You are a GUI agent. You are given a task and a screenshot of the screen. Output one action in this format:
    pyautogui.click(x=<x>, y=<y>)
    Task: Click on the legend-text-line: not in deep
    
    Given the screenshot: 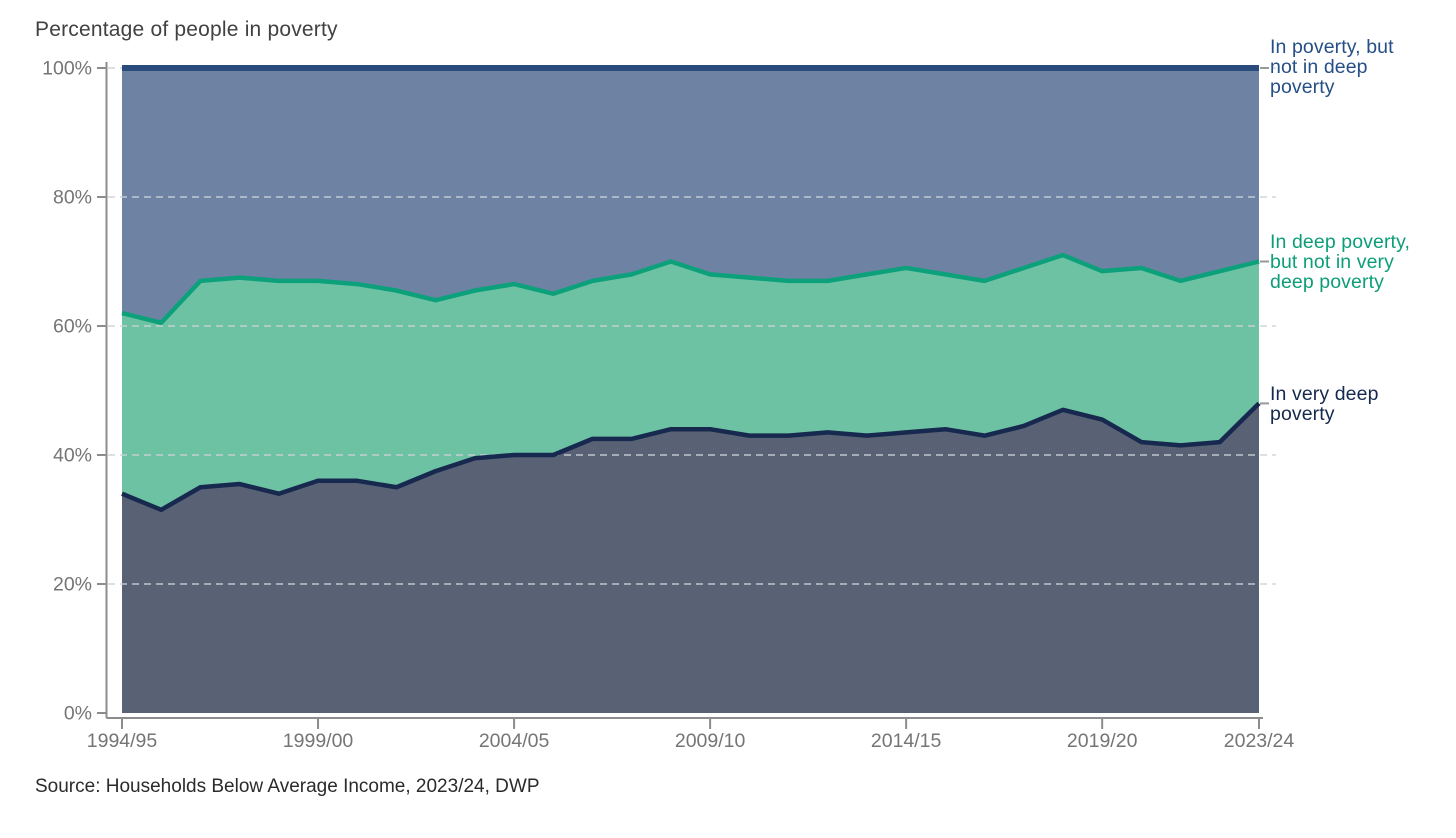 What is the action you would take?
    pyautogui.click(x=1319, y=67)
    